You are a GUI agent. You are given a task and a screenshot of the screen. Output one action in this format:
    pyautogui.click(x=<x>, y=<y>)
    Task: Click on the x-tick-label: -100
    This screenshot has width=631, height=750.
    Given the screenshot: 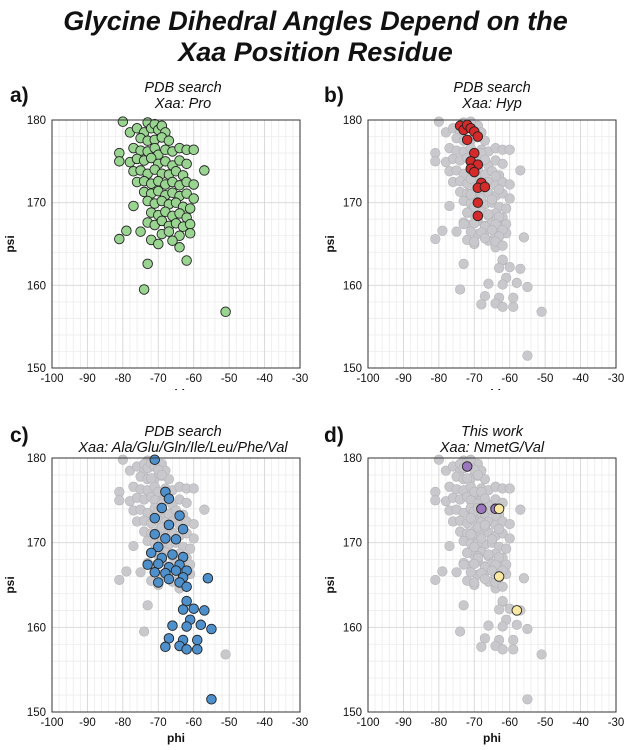 What is the action you would take?
    pyautogui.click(x=367, y=723)
    